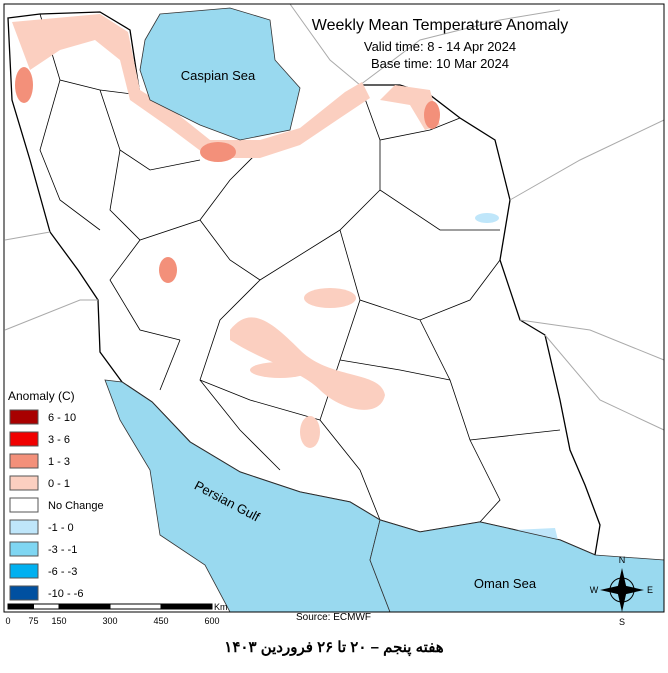 This screenshot has height=673, width=668. I want to click on compass-label: N, so click(622, 560).